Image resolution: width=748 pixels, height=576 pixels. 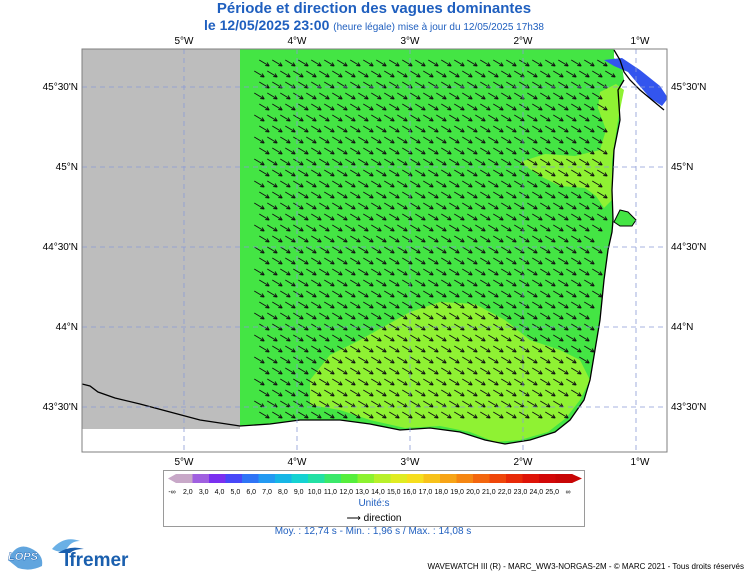 What do you see at coordinates (641, 41) in the screenshot?
I see `top-label-1w: 1°W` at bounding box center [641, 41].